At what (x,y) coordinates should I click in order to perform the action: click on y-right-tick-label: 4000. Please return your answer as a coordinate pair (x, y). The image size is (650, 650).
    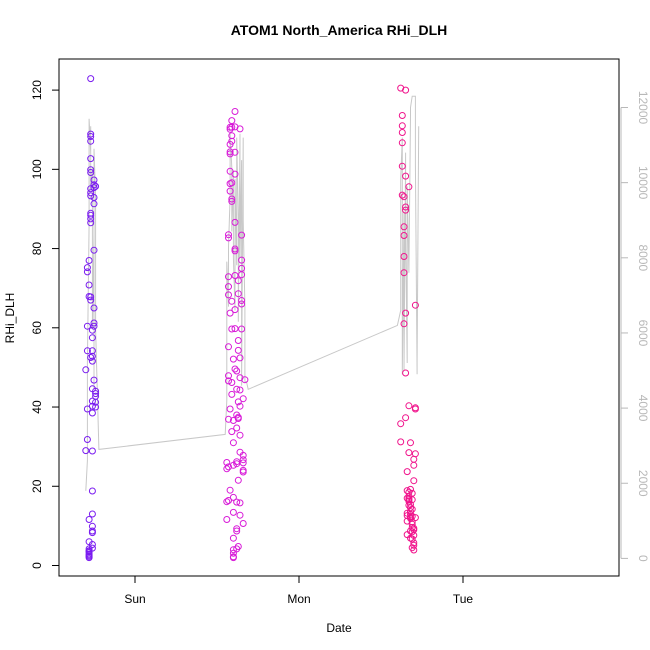
    Looking at the image, I should click on (643, 408).